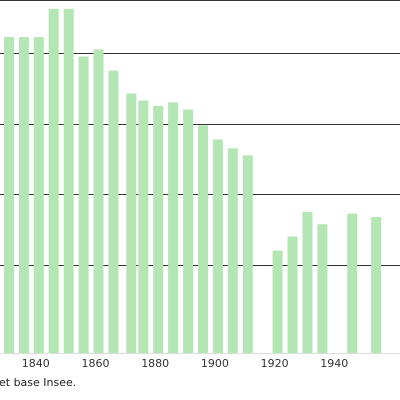 The image size is (400, 400). I want to click on bar-1936, so click(322, 288).